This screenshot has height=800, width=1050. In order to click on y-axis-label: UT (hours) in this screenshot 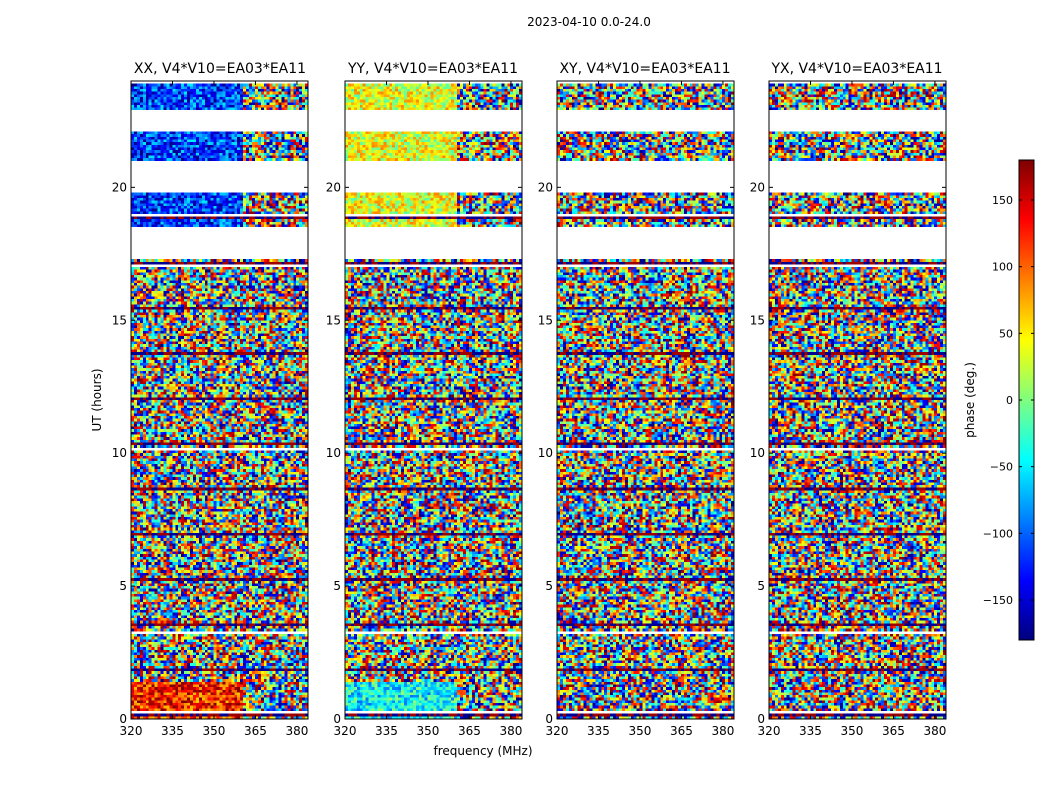, I will do `click(97, 399)`.